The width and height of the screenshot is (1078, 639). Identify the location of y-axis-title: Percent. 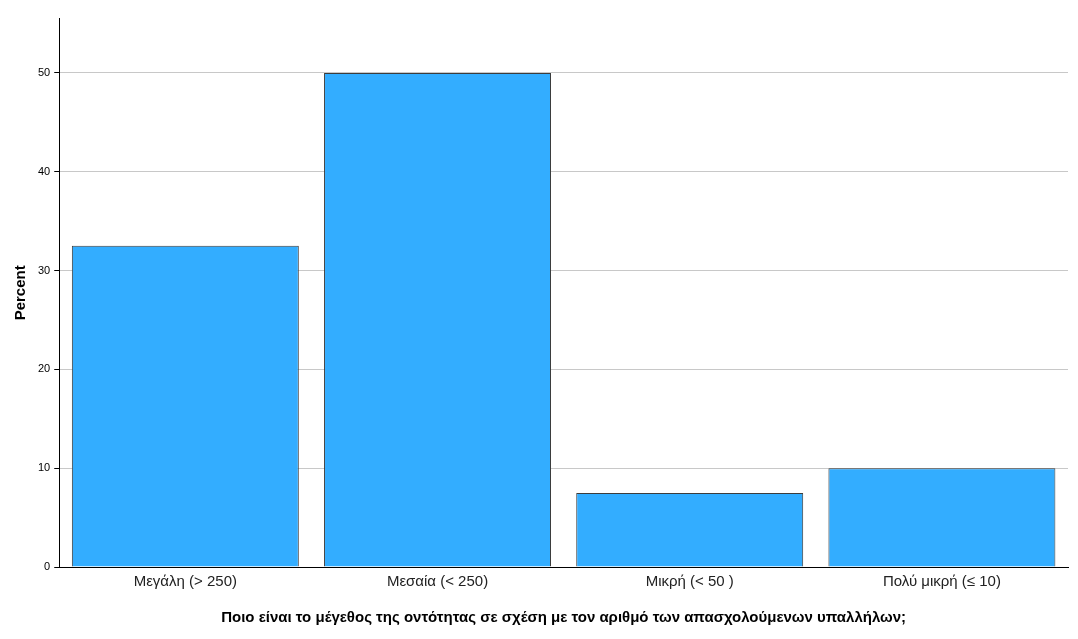
(20, 293).